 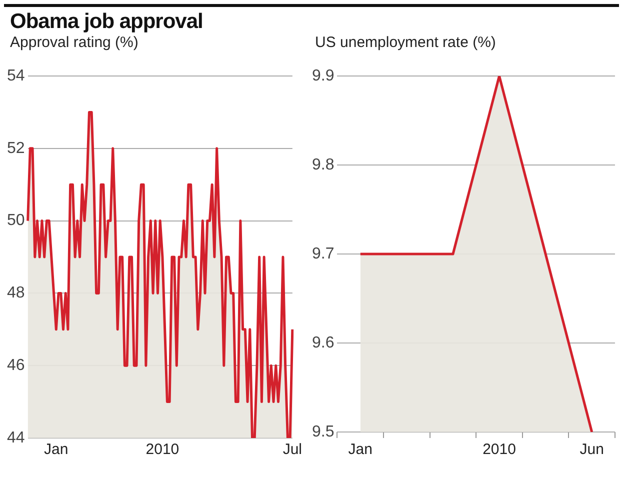 I want to click on y-tick-label: 48, so click(x=16, y=293).